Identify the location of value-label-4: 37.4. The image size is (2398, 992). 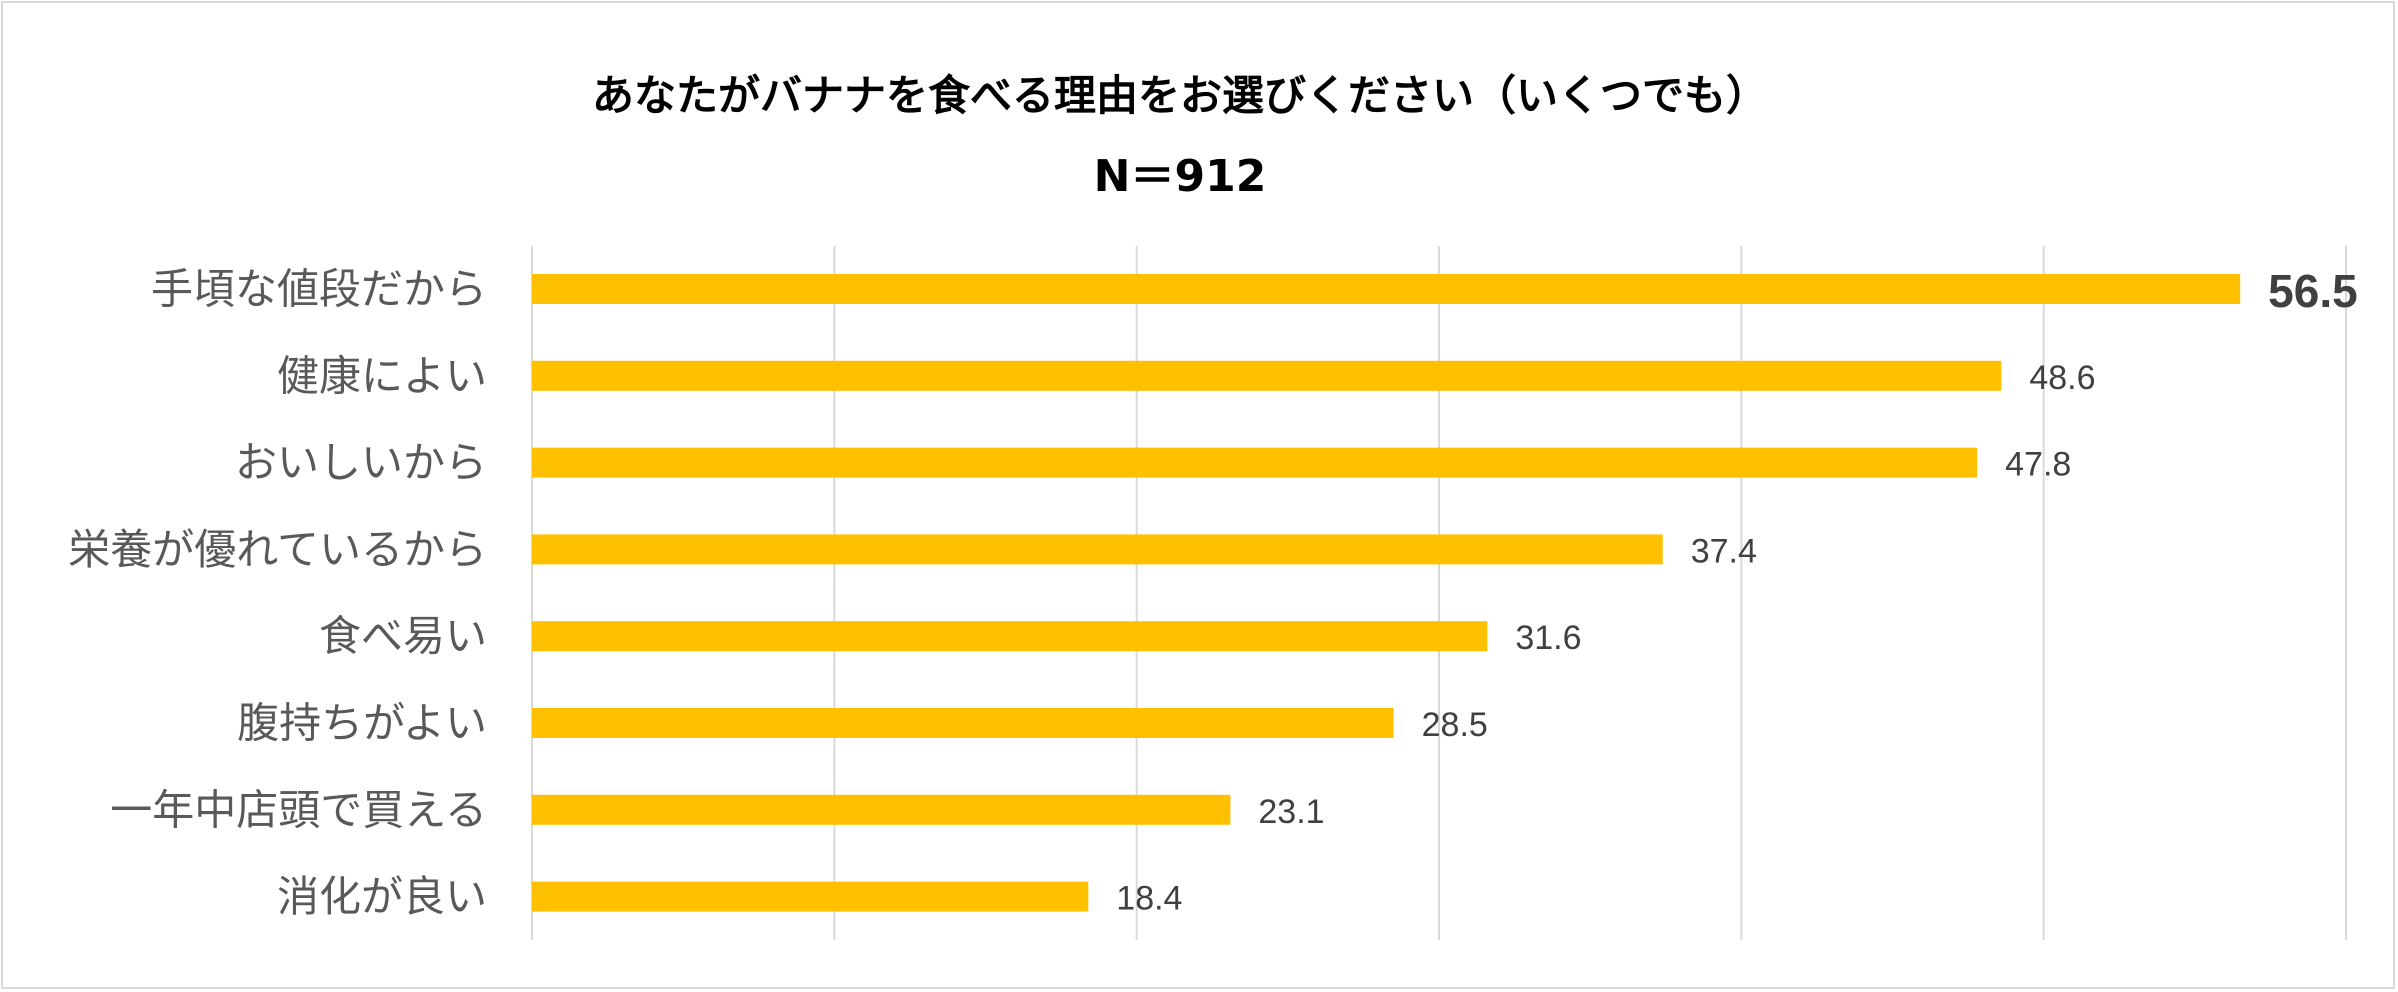
(1724, 551).